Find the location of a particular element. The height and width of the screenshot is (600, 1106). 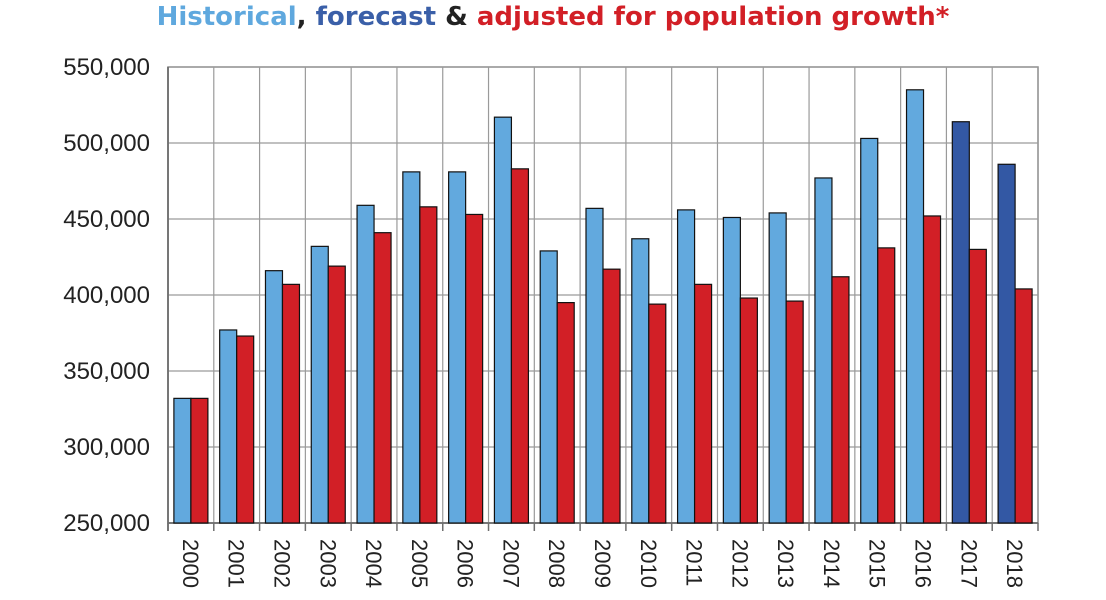

x-tick-label: 2005 is located at coordinates (419, 563).